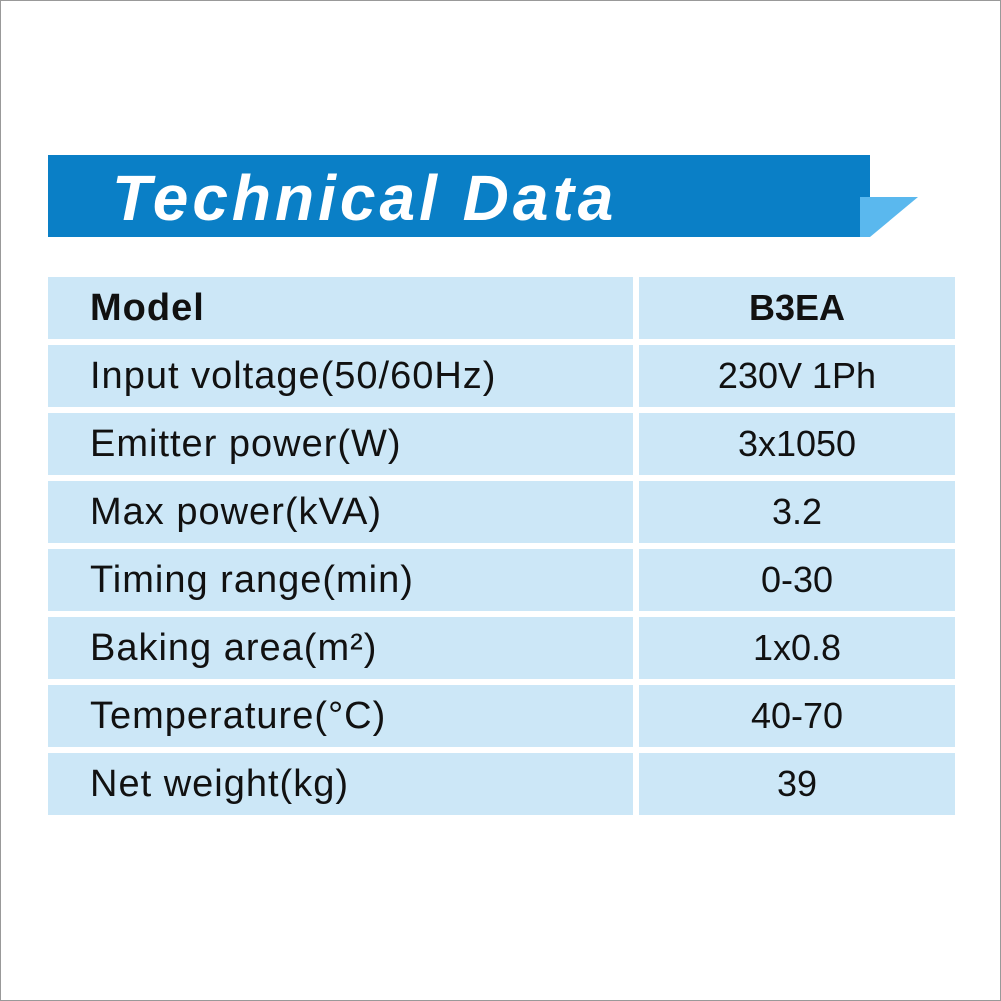  What do you see at coordinates (365, 198) in the screenshot?
I see `title: Technical Data` at bounding box center [365, 198].